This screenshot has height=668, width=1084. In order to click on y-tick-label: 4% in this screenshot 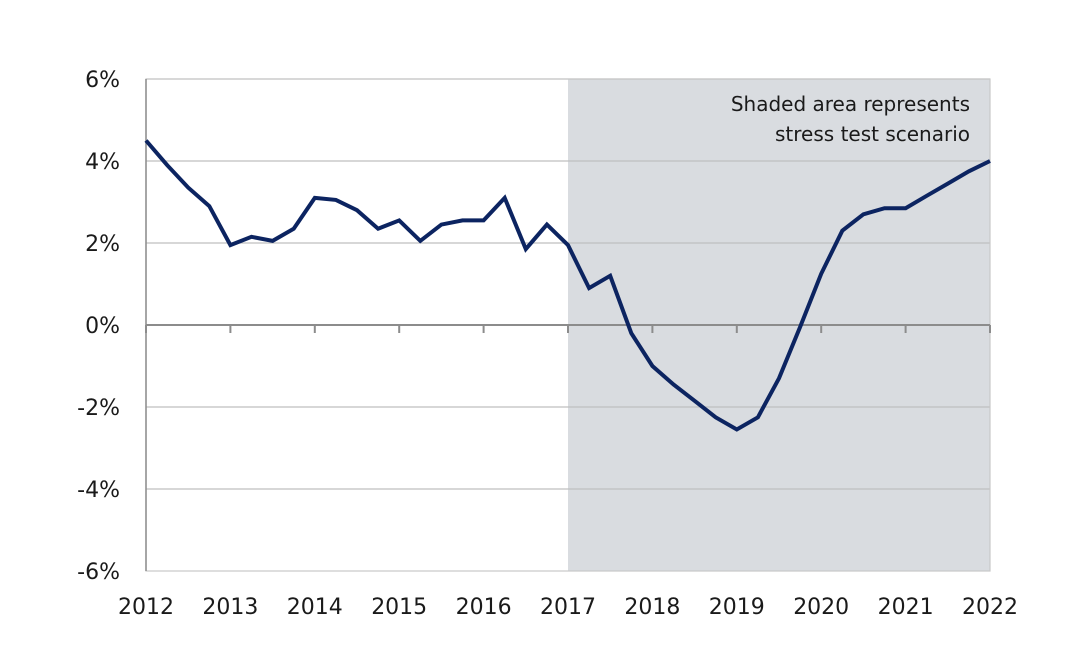, I will do `click(102, 162)`.